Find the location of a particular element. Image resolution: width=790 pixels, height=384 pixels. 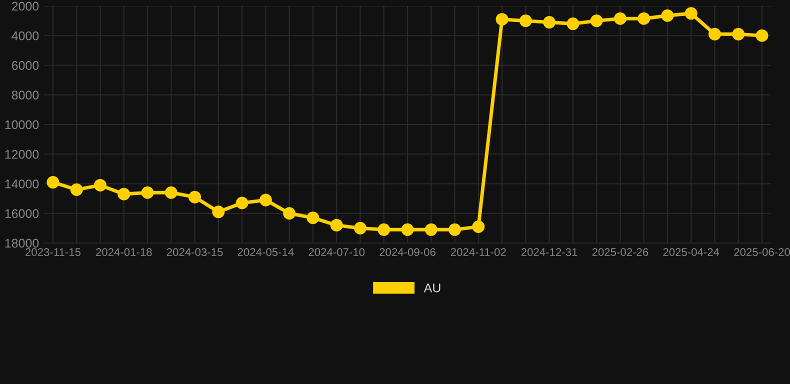

x-tick-label: 2024-09-06 is located at coordinates (408, 252).